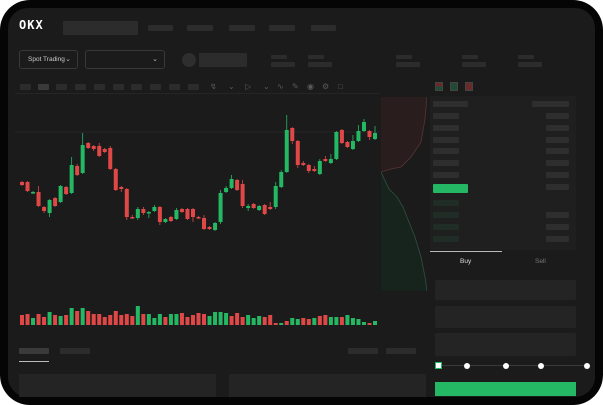 The height and width of the screenshot is (405, 603). What do you see at coordinates (438, 365) in the screenshot?
I see `slider-handle` at bounding box center [438, 365].